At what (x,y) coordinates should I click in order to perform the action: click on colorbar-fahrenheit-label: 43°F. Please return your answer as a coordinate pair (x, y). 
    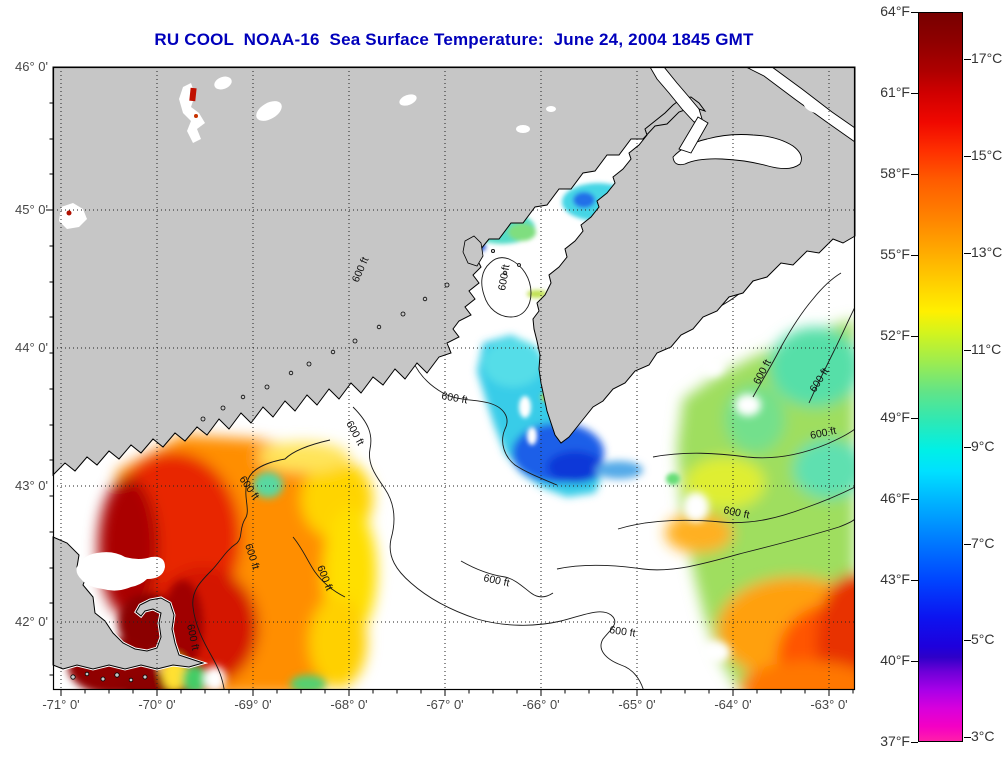
    Looking at the image, I should click on (895, 578).